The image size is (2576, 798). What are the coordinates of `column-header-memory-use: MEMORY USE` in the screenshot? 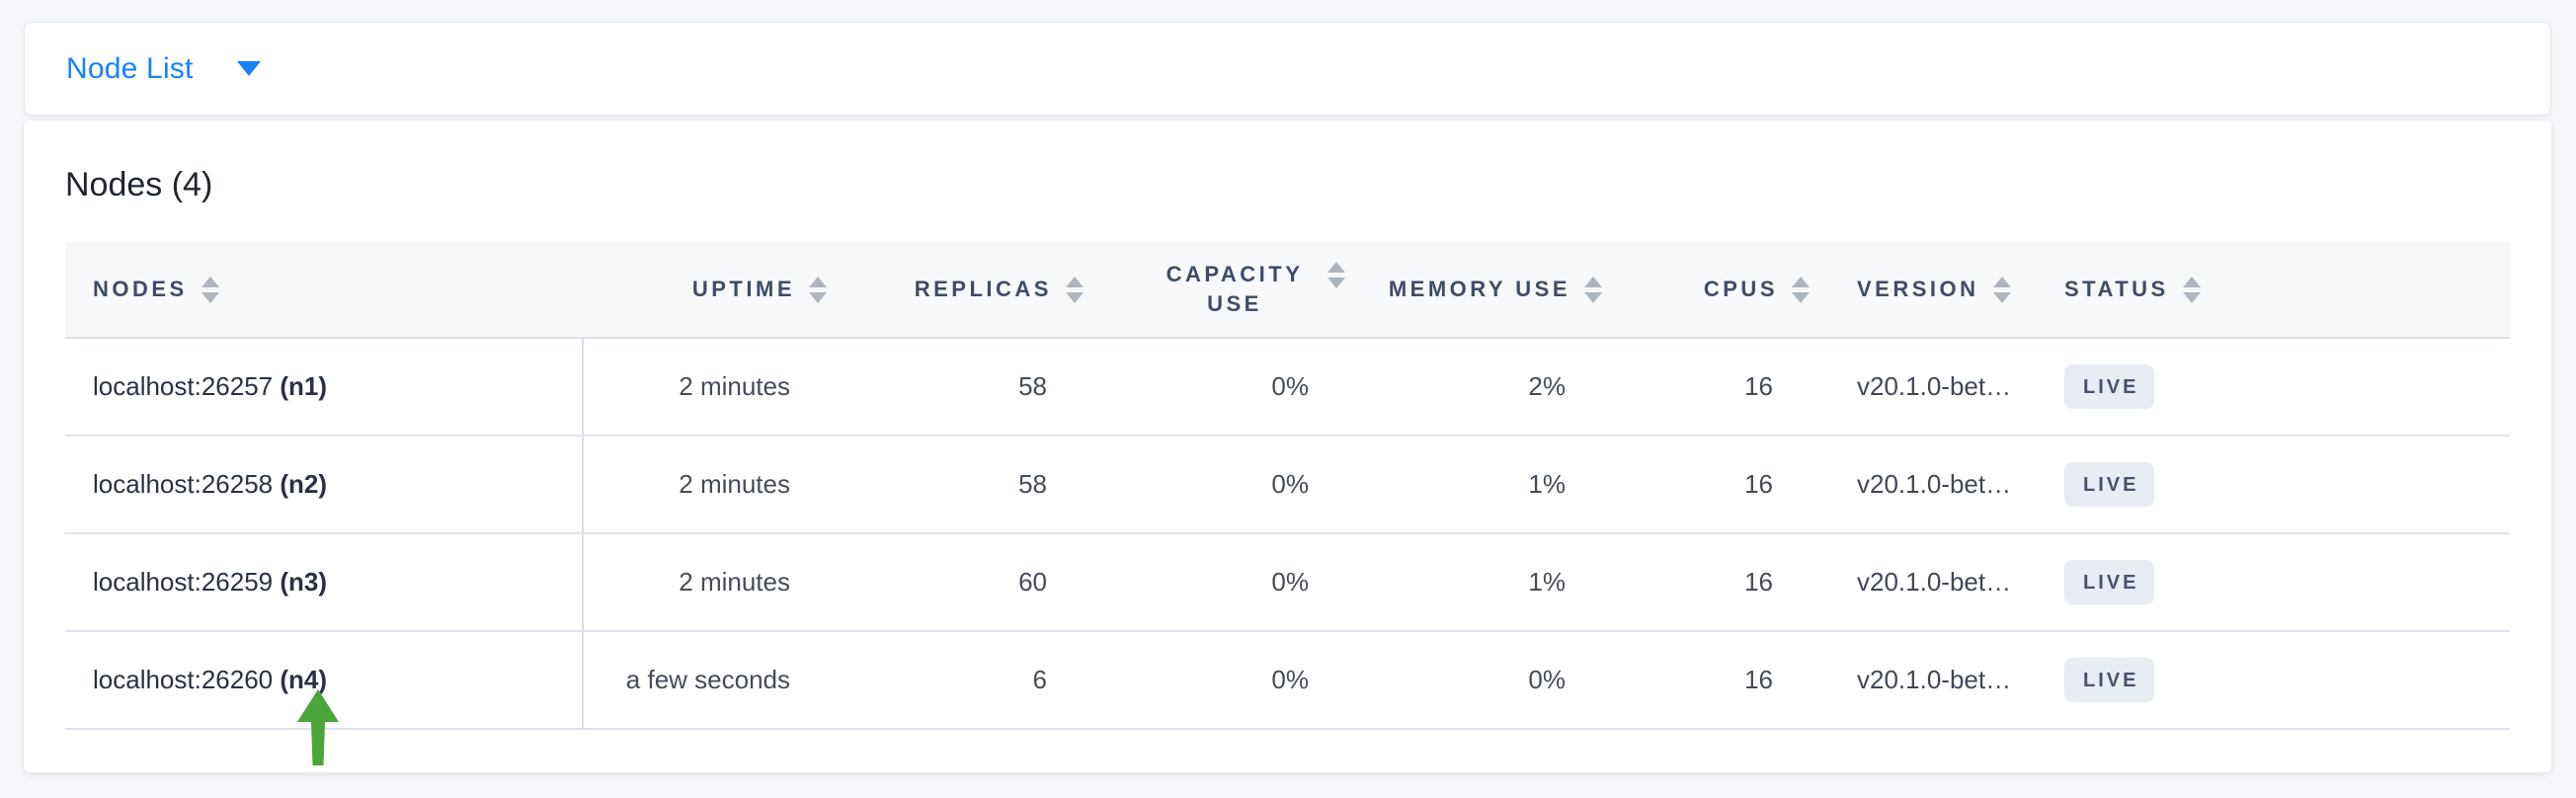 It's located at (1481, 290).